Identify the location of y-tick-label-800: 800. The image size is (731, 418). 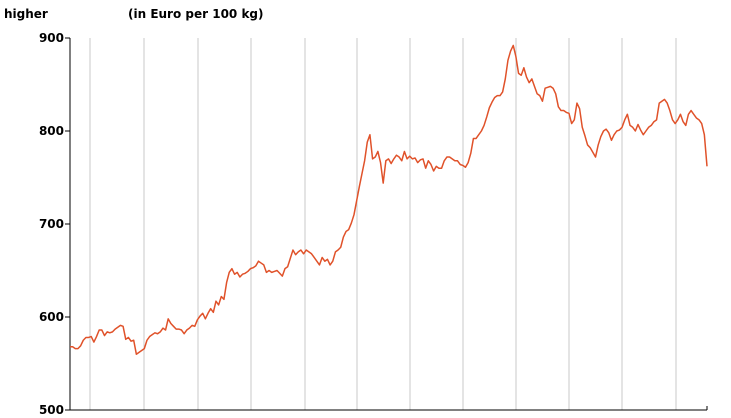
(51, 131).